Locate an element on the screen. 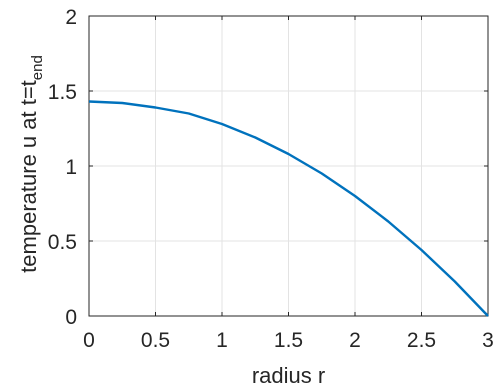 This screenshot has width=496, height=388. y-tick-label: 0 is located at coordinates (71, 317).